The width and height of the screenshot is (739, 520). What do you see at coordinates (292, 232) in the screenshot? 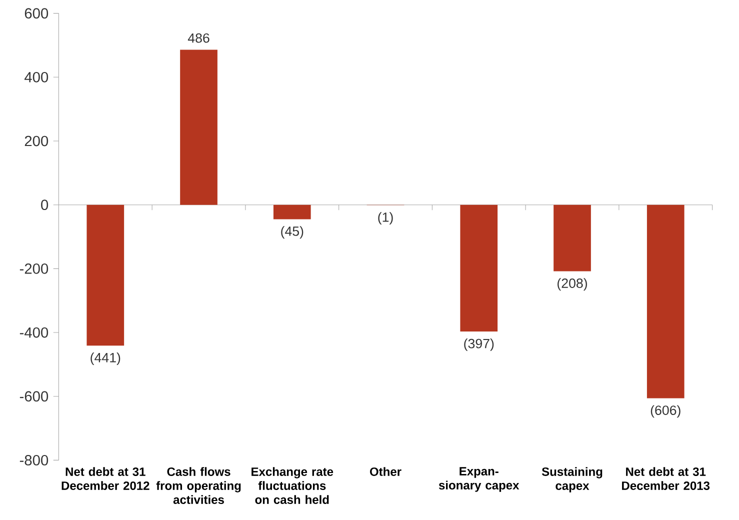
I see `data-label: (45)` at bounding box center [292, 232].